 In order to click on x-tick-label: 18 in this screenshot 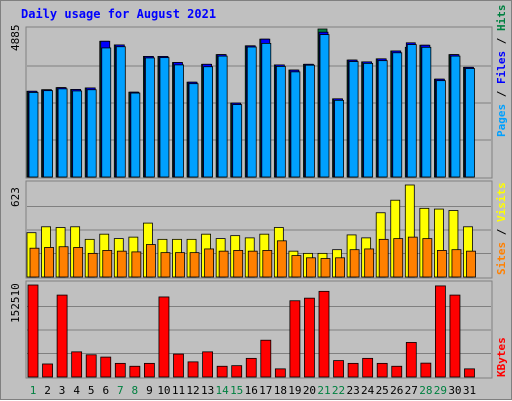, I will do `click(280, 390)`.